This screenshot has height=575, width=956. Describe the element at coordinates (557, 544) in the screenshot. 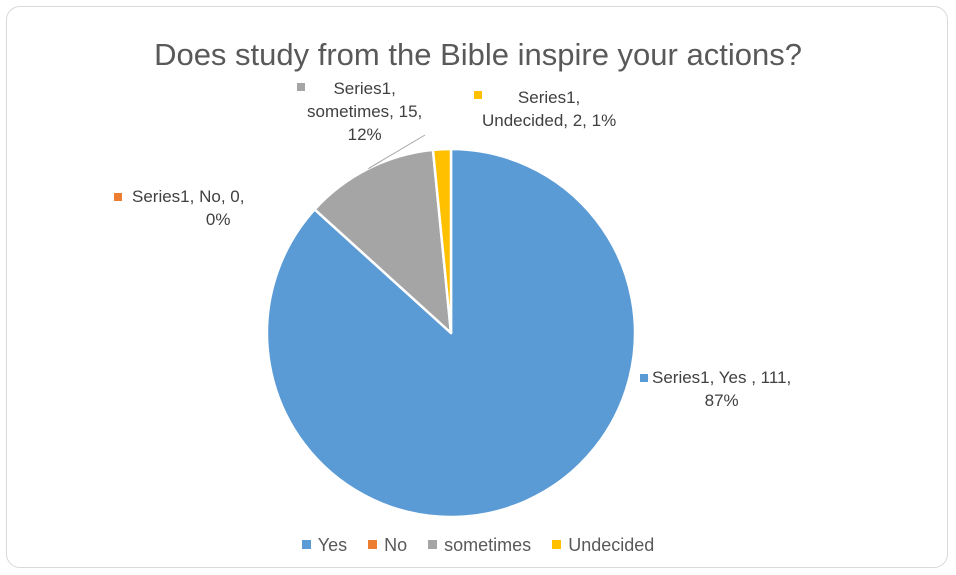

I see `legend-swatch-undecided` at that location.